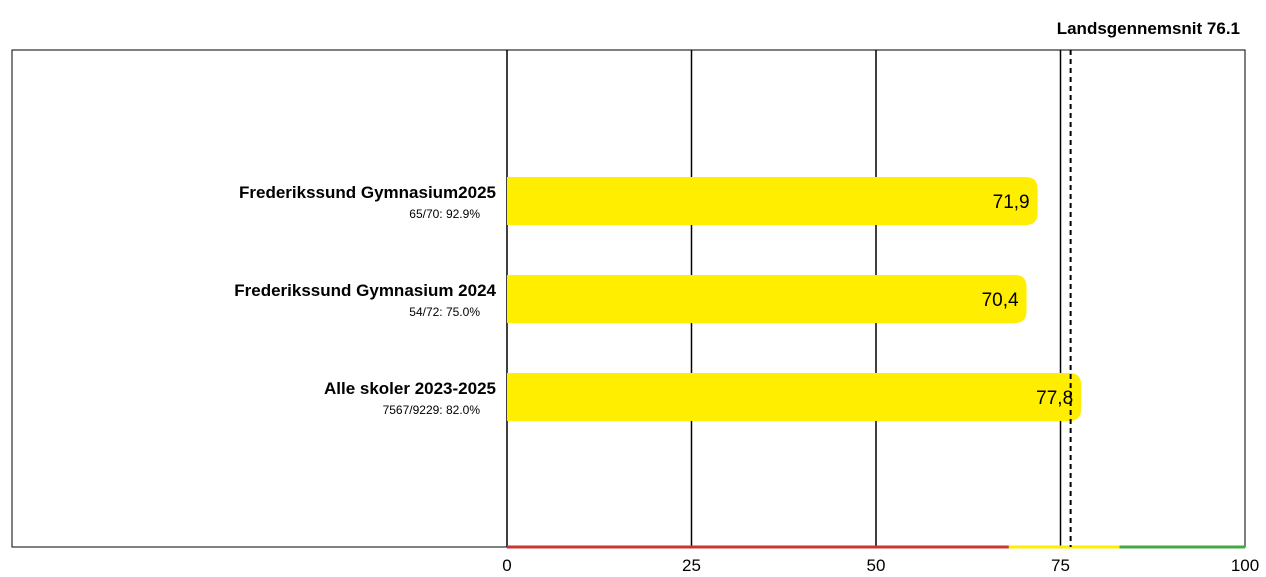 The height and width of the screenshot is (577, 1266). I want to click on x-tick-label-100: 100, so click(1245, 565).